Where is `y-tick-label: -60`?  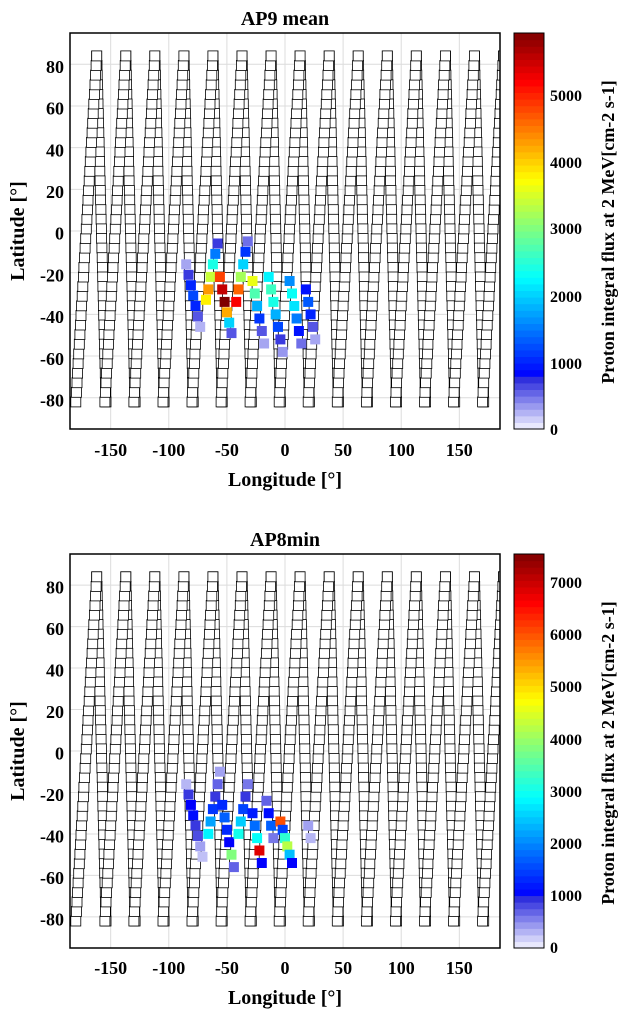 y-tick-label: -60 is located at coordinates (52, 878).